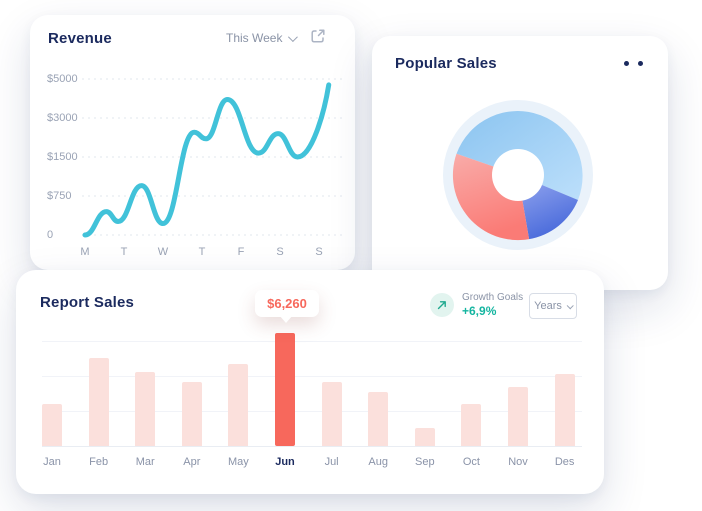 This screenshot has height=511, width=702. Describe the element at coordinates (331, 462) in the screenshot. I see `bar-label-jul: Jul` at that location.